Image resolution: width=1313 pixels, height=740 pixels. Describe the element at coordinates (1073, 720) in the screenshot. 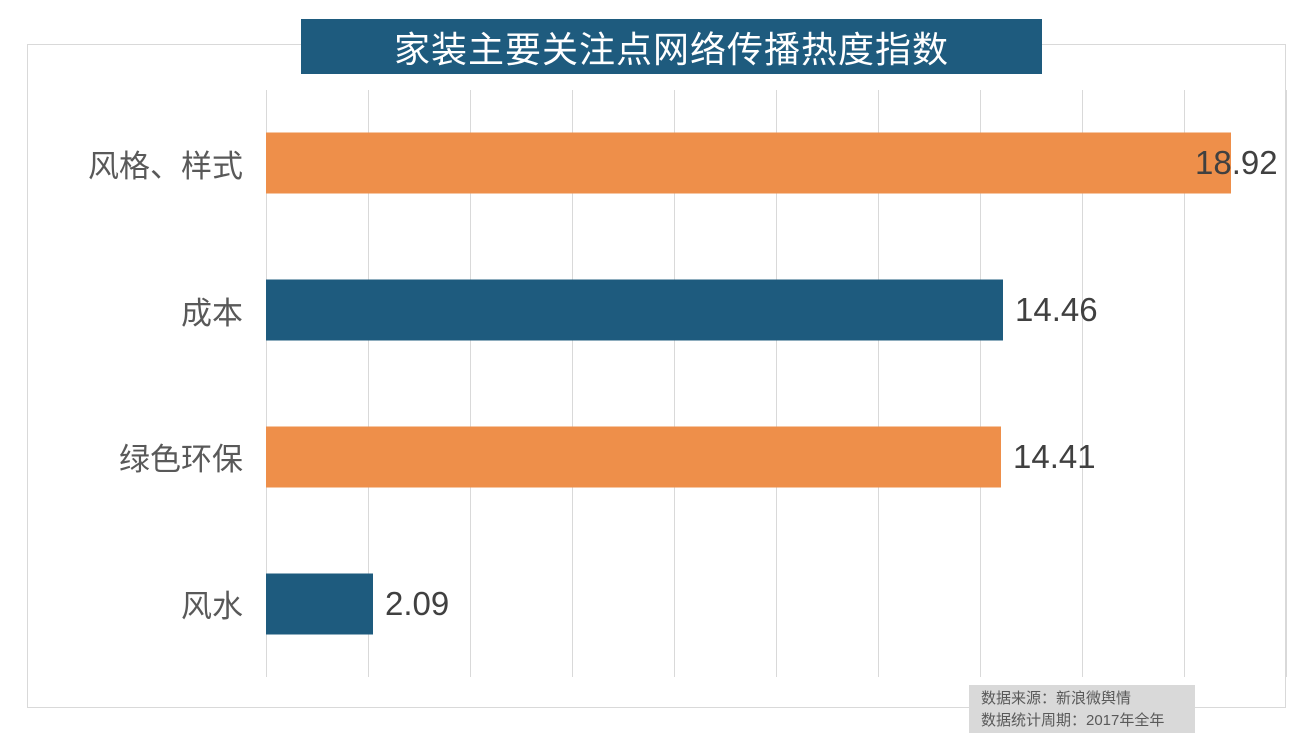

I see `source-line-period: 数据统计周期：2017年全年` at that location.